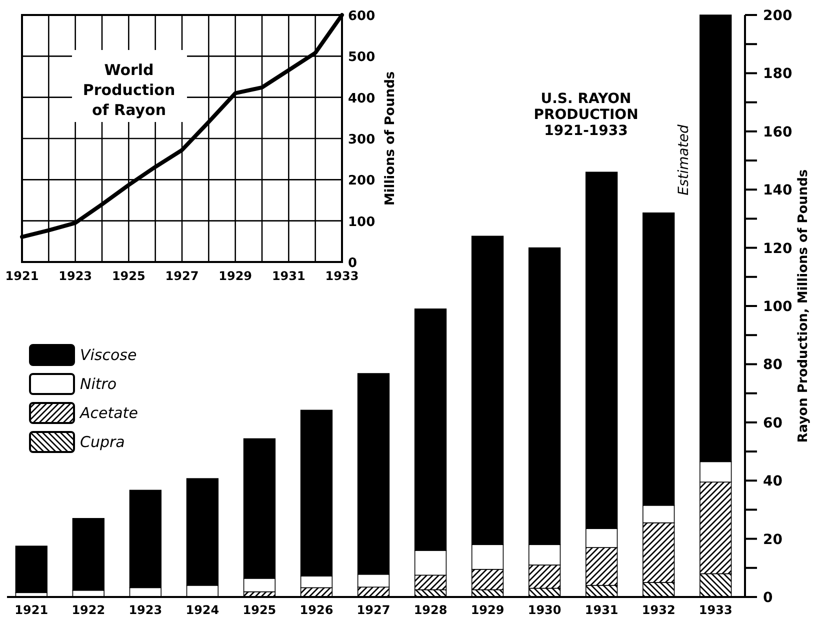 This screenshot has width=815, height=630. I want to click on x-tick-label: 1926, so click(317, 610).